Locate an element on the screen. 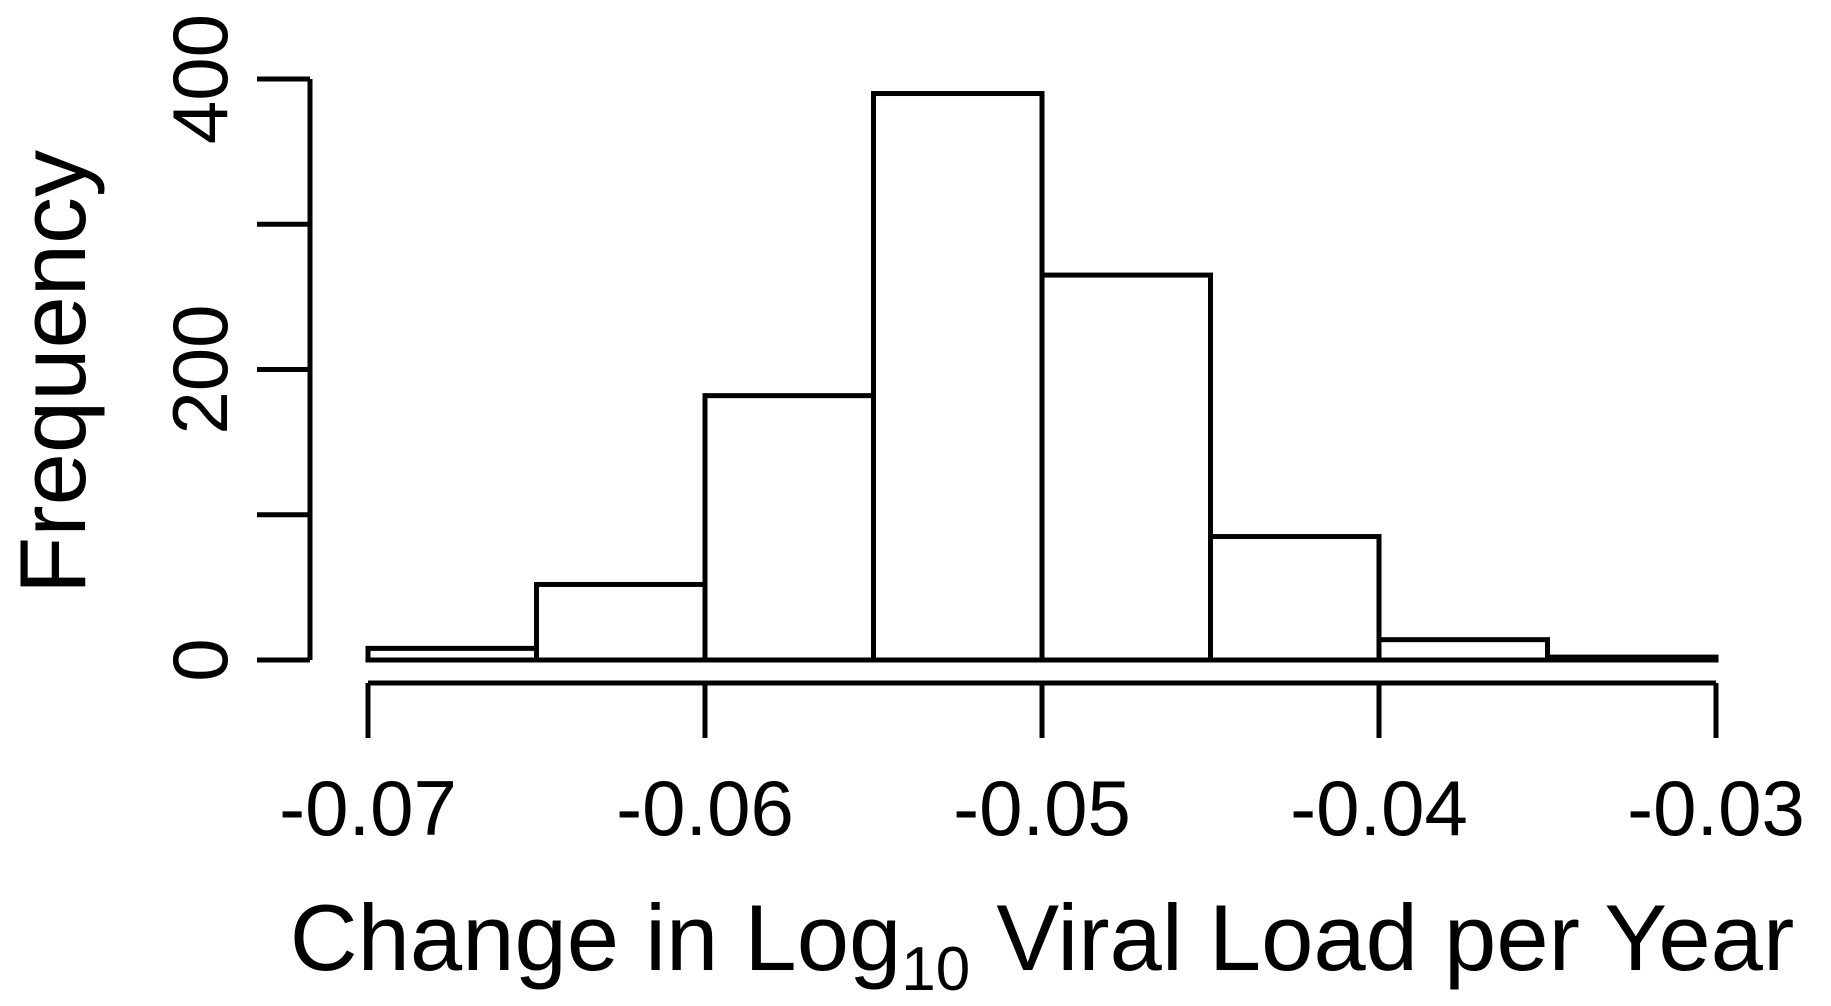  x-axis: -0.07 -0.06 -0.05 -0.04 -0.03 is located at coordinates (1042, 766).